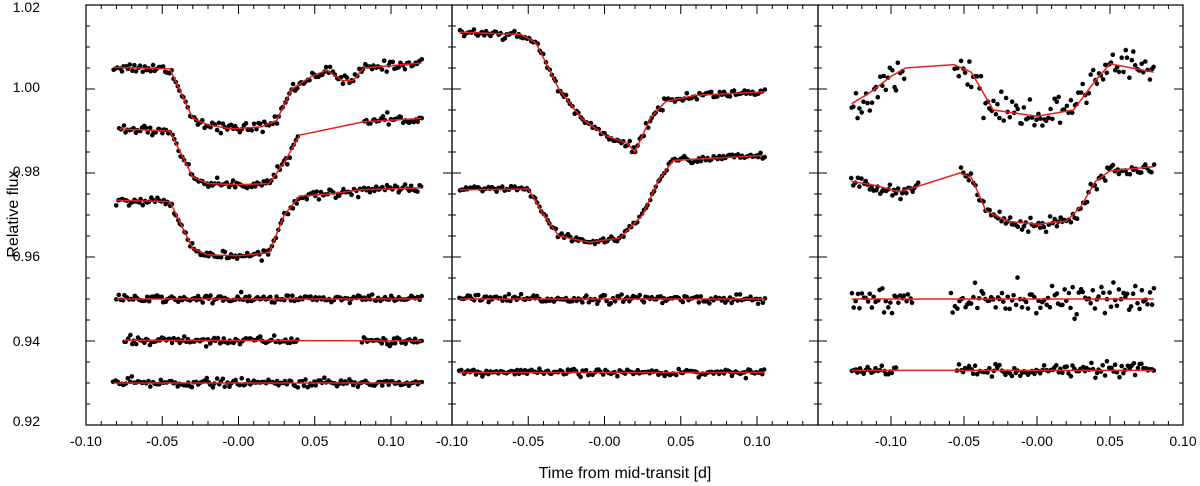 The image size is (1200, 486). I want to click on x-tick-label: -0.10, so click(891, 441).